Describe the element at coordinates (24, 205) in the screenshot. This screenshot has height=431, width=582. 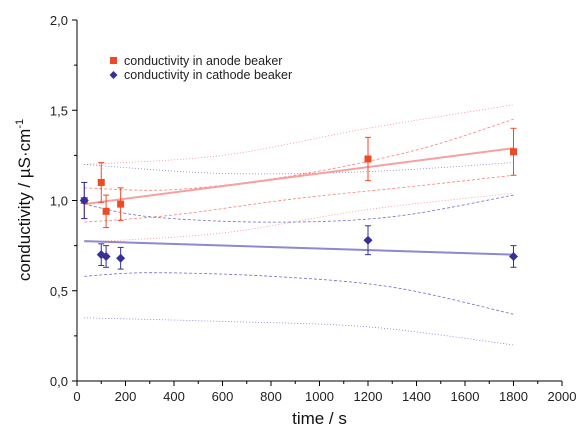
I see `y-axis-label-main: conductivity / µS·cm` at that location.